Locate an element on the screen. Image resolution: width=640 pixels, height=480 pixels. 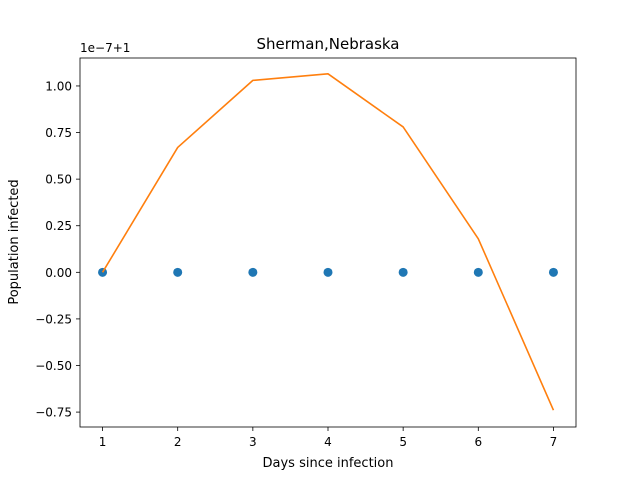
chart-title: Sherman,Nebraska is located at coordinates (328, 44).